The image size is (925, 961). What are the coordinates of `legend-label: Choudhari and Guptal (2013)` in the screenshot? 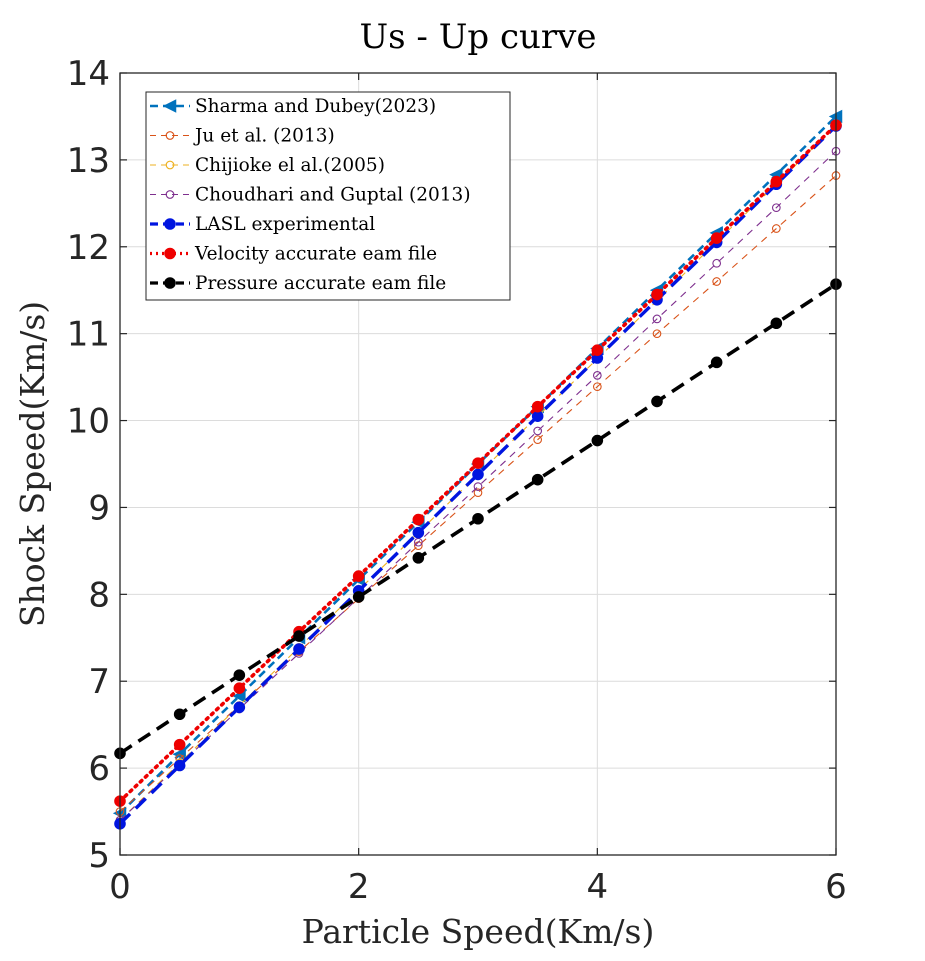 It's located at (333, 195).